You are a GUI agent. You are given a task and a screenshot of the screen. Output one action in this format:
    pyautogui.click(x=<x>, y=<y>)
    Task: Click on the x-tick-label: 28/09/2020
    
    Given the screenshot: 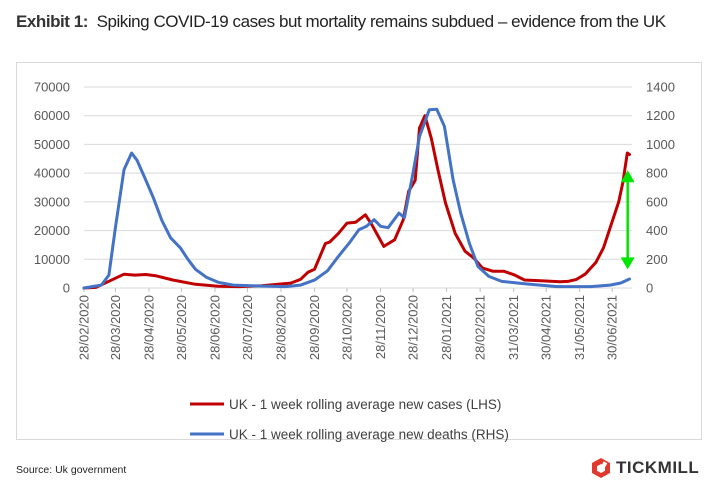 What is the action you would take?
    pyautogui.click(x=314, y=327)
    